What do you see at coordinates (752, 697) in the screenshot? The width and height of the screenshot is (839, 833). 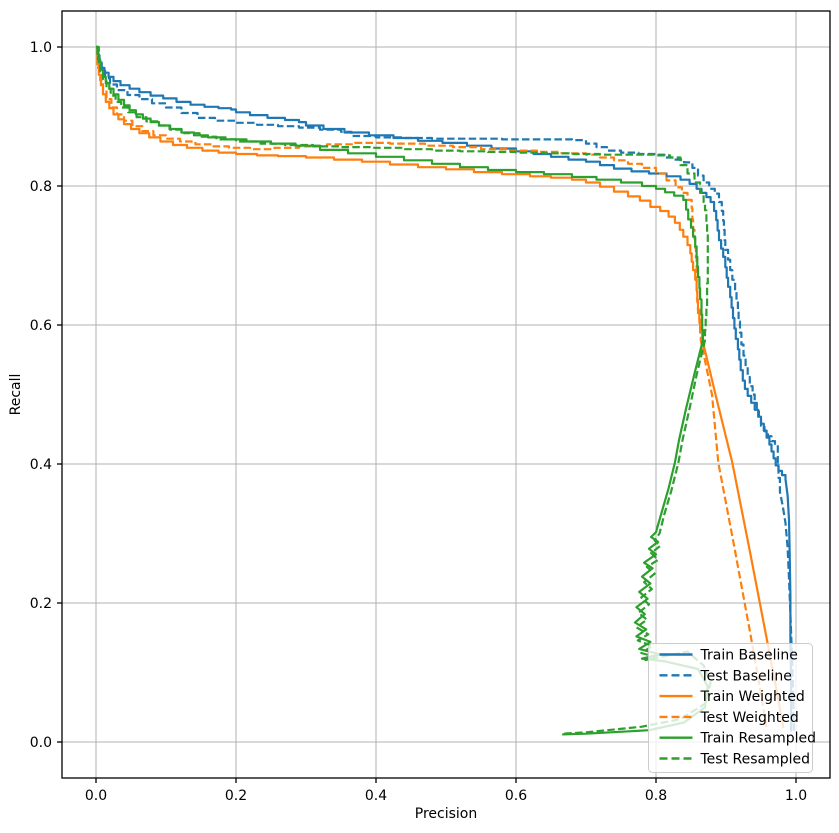 I see `legend-label-train-weighted: Train Weighted` at bounding box center [752, 697].